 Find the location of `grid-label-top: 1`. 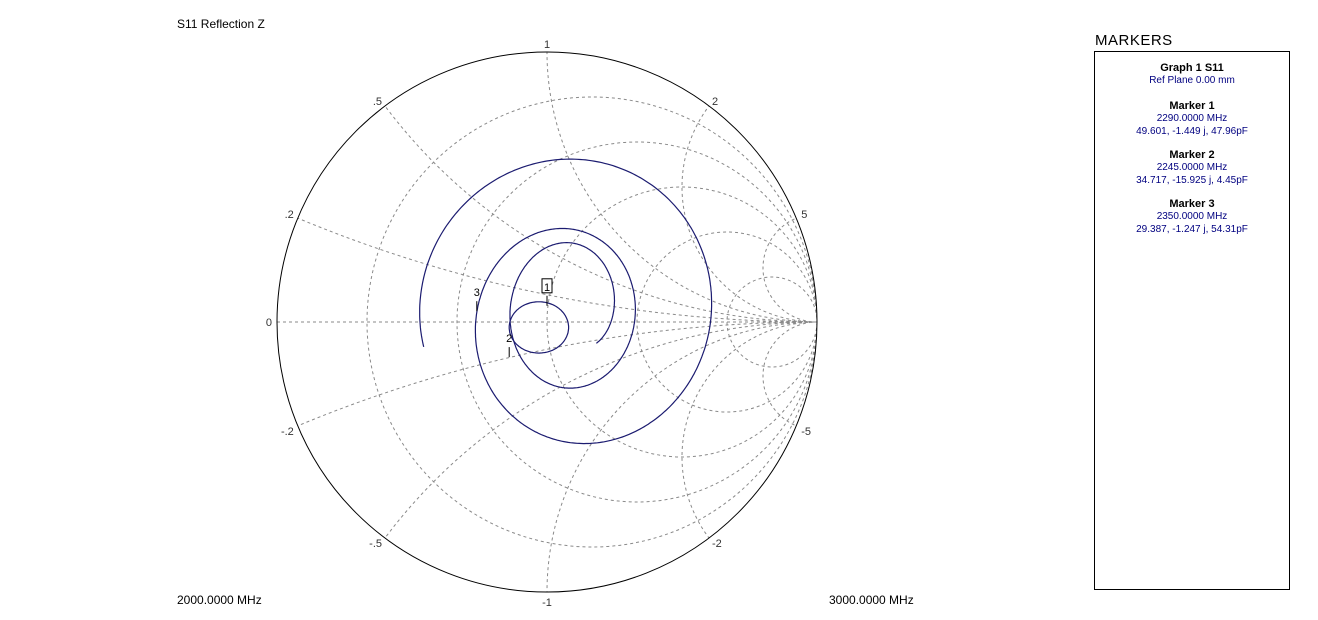

grid-label-top: 1 is located at coordinates (547, 45).